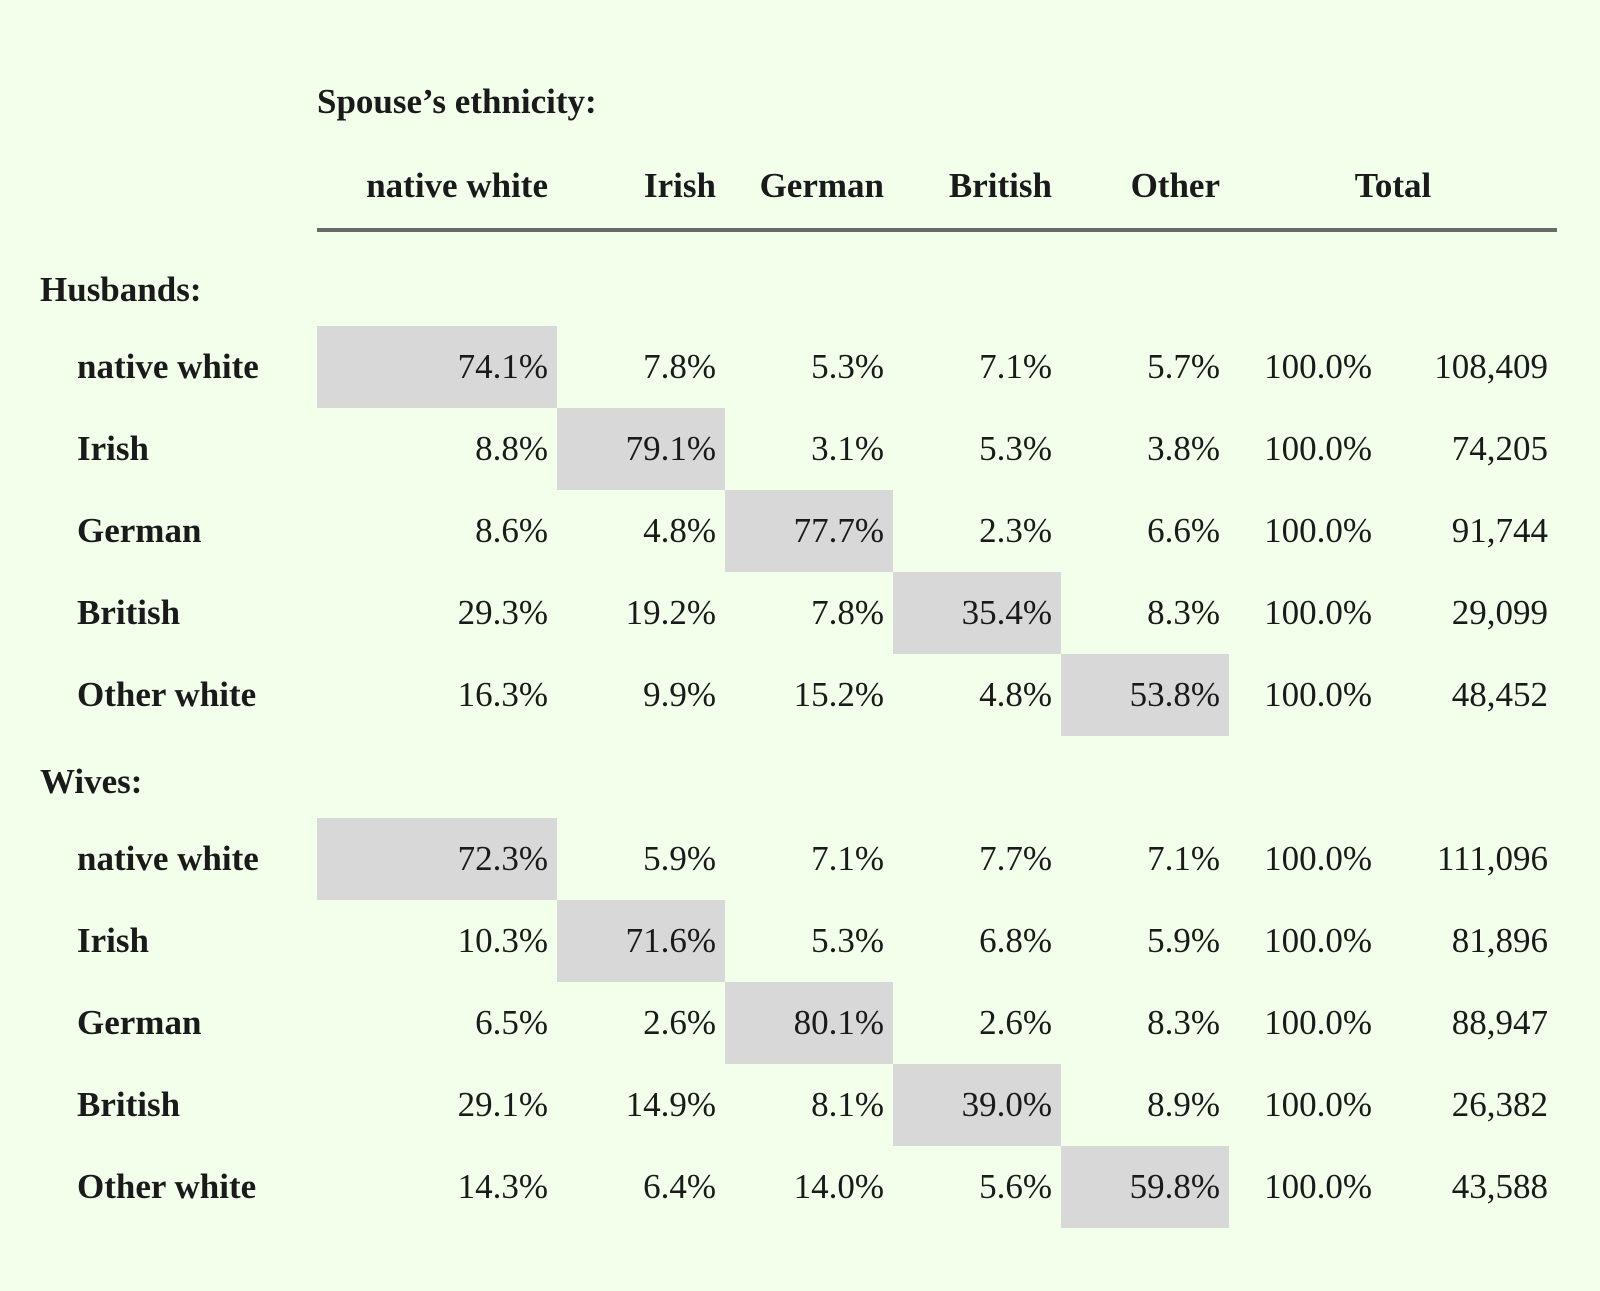  Describe the element at coordinates (977, 613) in the screenshot. I see `cell-value: 35.4%` at that location.